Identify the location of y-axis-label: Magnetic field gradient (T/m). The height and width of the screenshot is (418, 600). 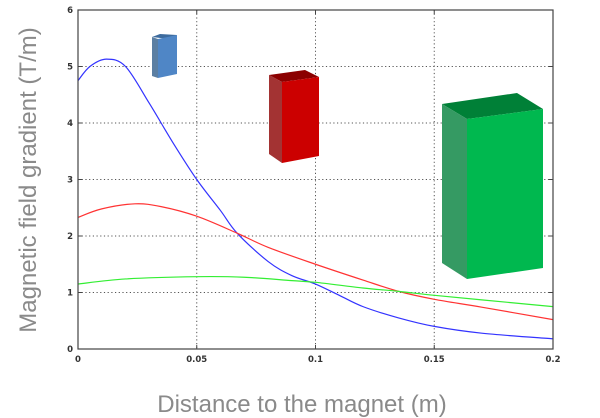
(28, 179).